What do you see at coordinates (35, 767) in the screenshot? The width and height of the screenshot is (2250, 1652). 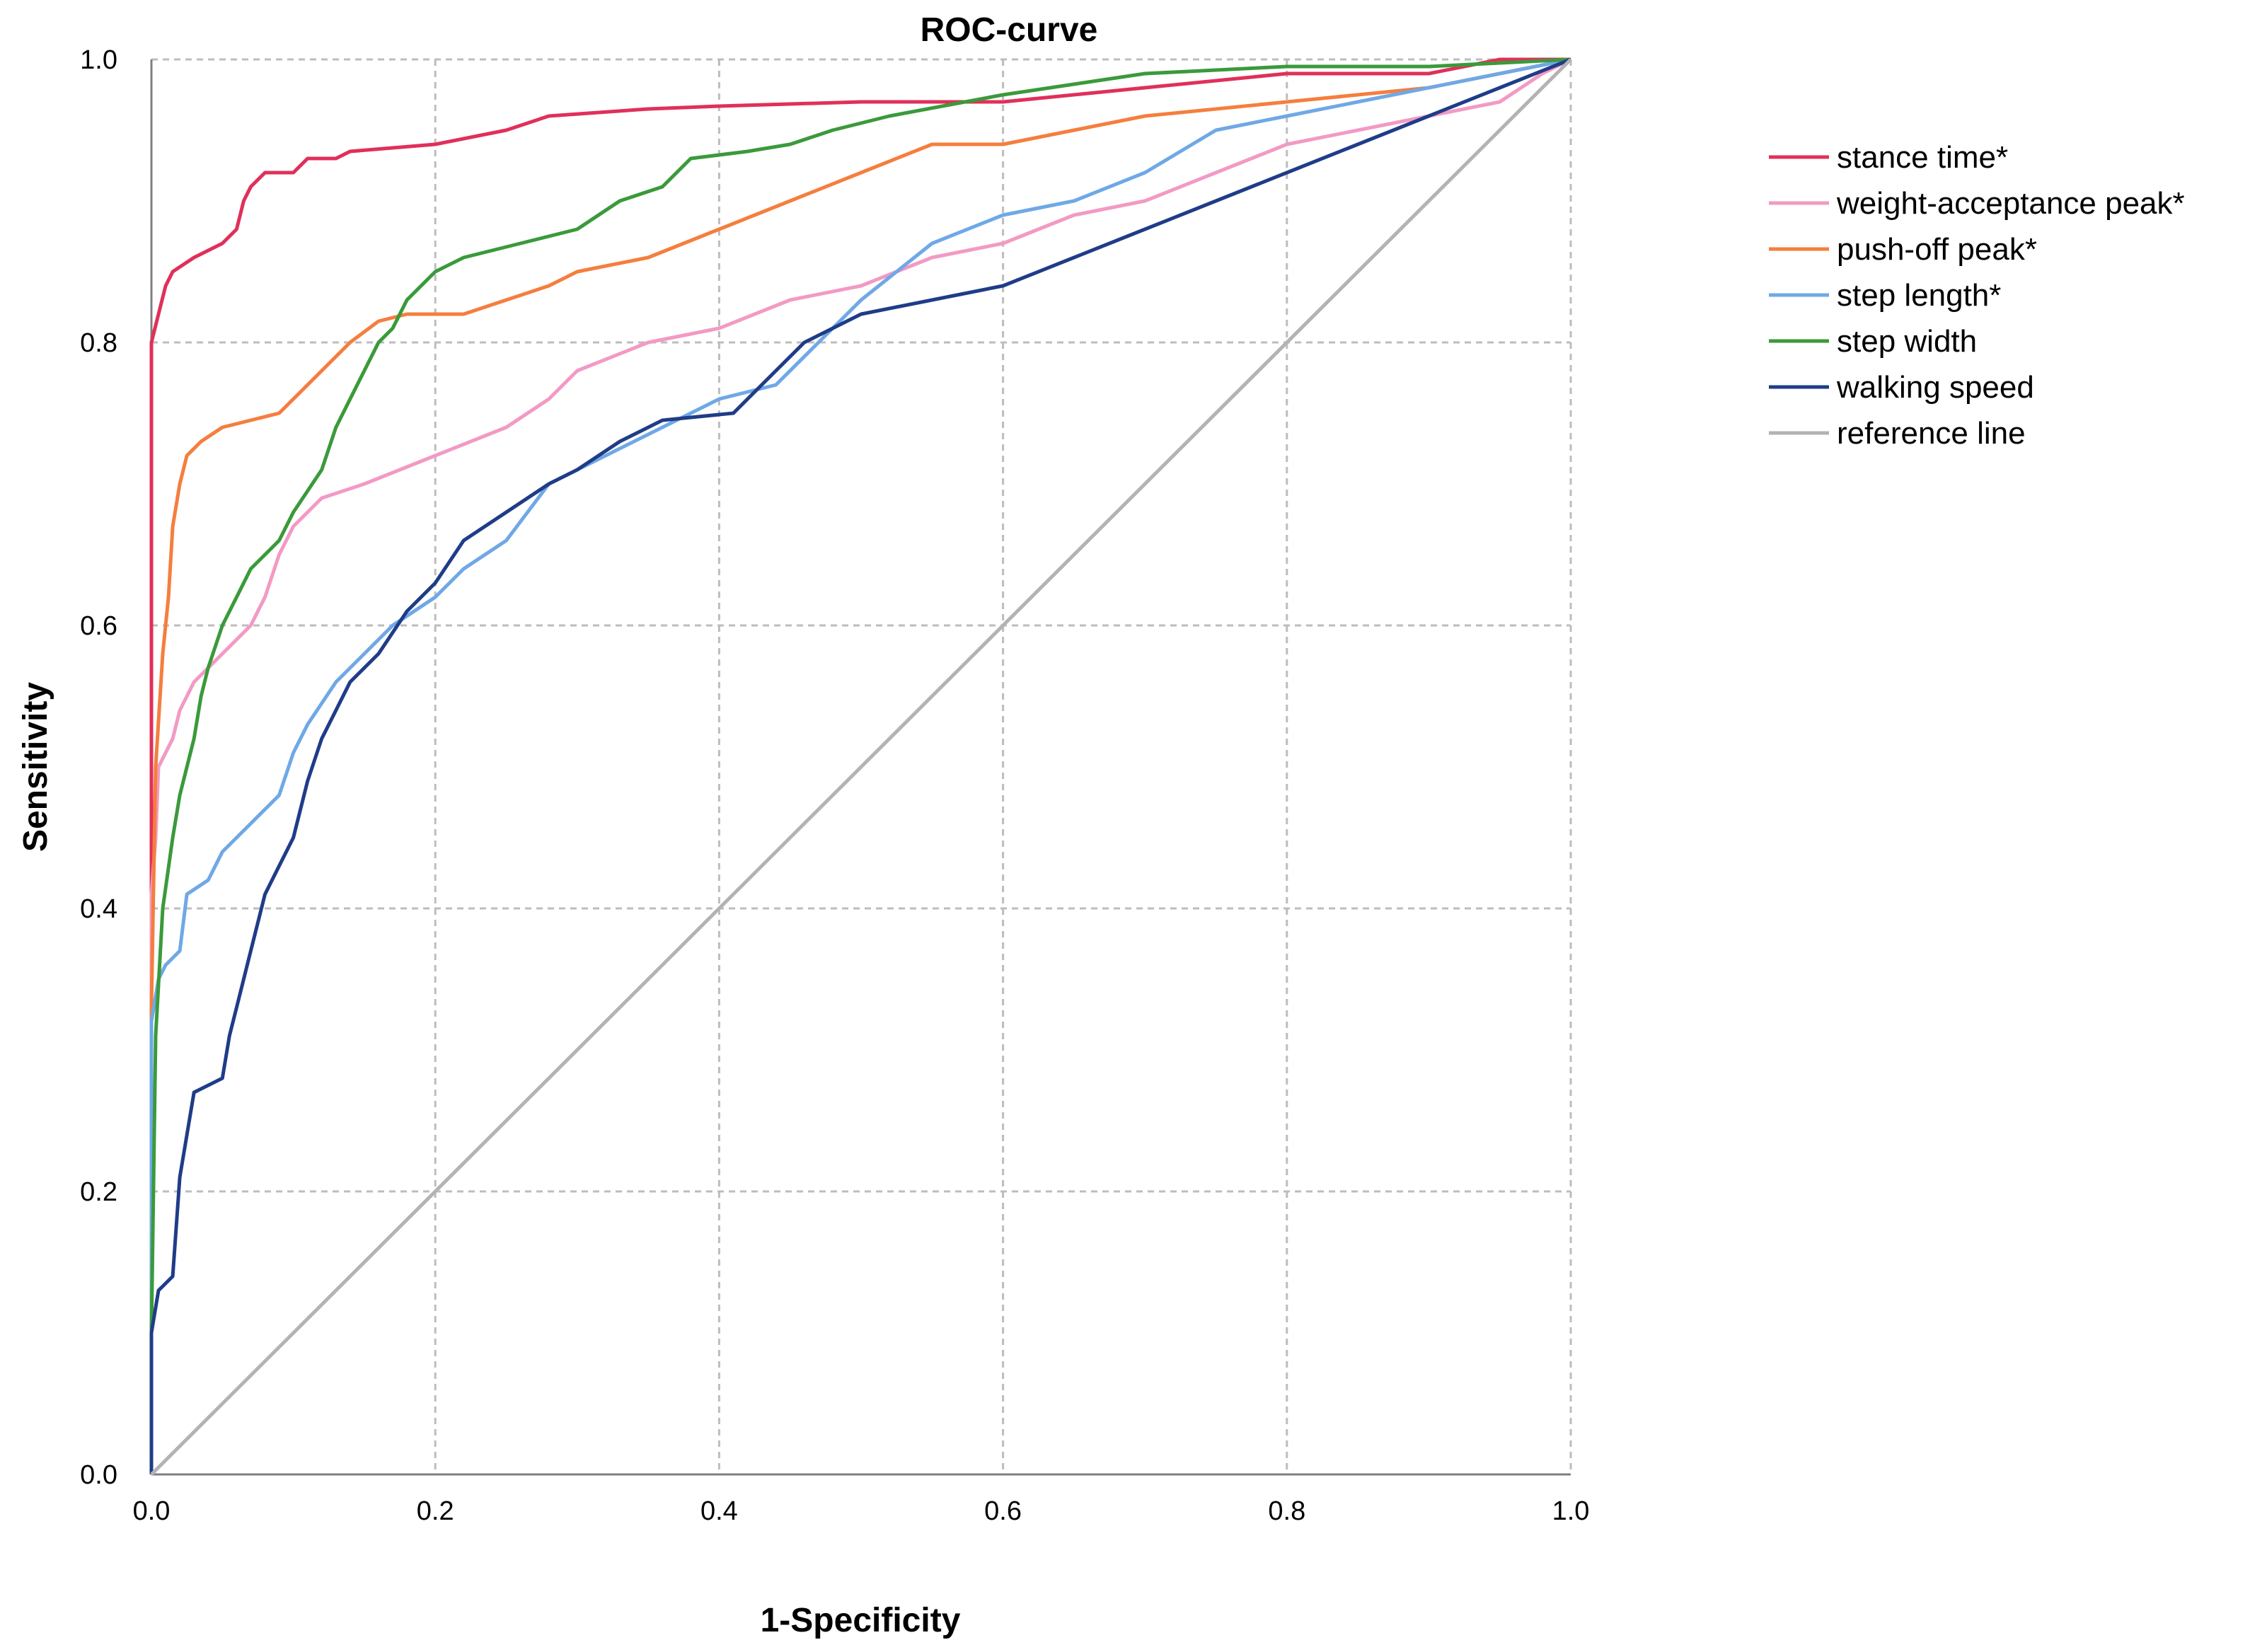 I see `y-axis-label: Sensitivity` at bounding box center [35, 767].